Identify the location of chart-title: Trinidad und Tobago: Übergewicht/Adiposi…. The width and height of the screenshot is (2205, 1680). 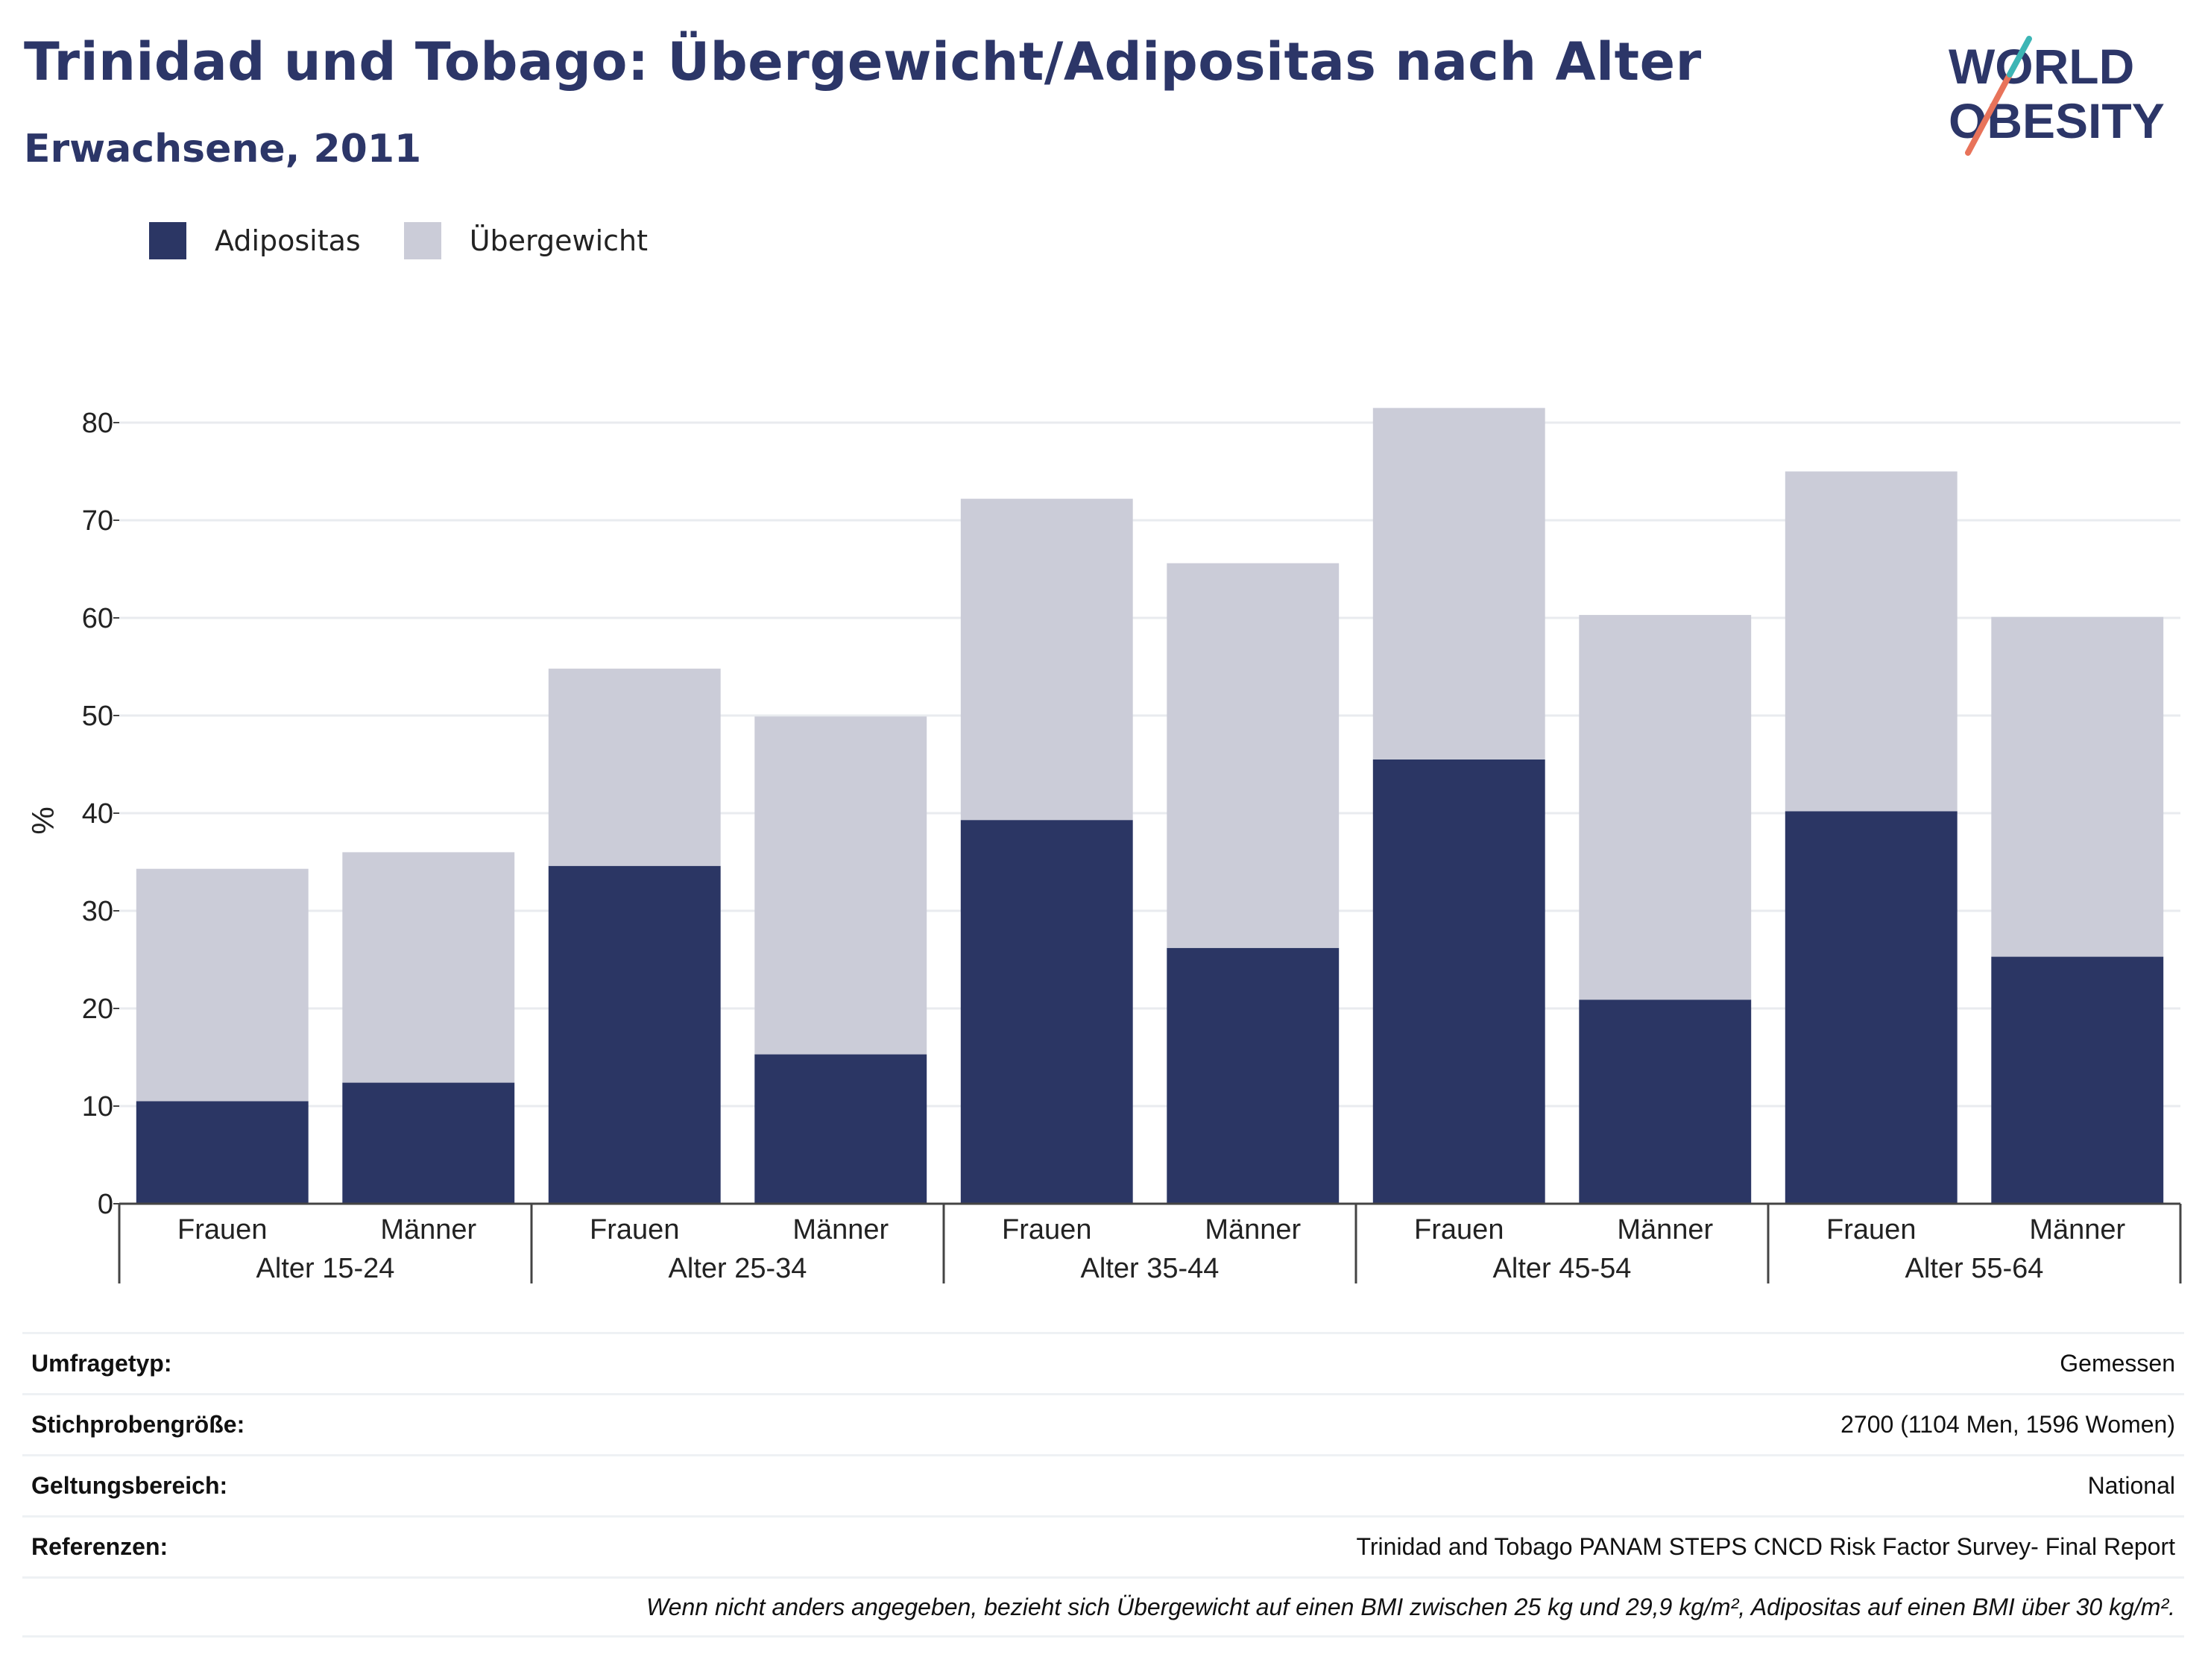
(863, 61).